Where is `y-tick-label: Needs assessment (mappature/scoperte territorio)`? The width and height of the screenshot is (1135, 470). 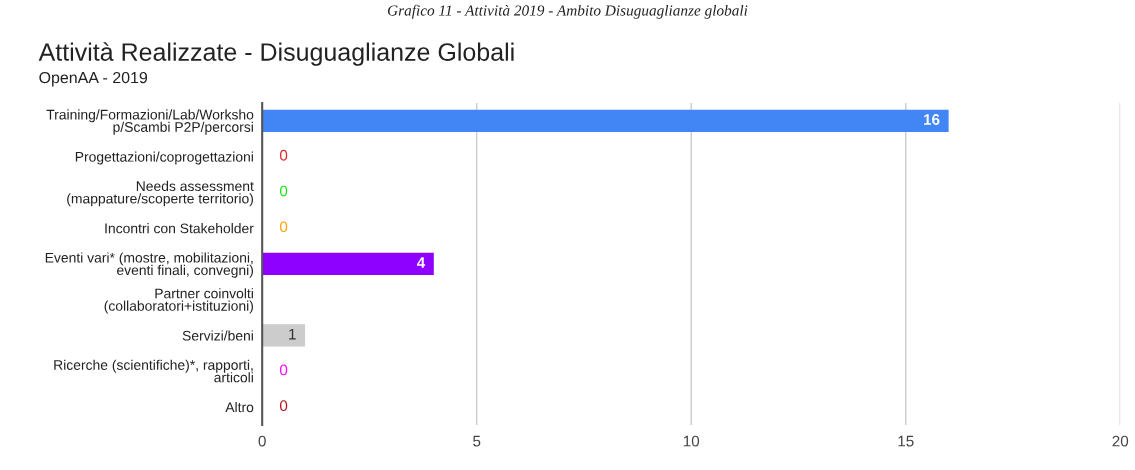
y-tick-label: Needs assessment (mappature/scoperte territorio) is located at coordinates (160, 193).